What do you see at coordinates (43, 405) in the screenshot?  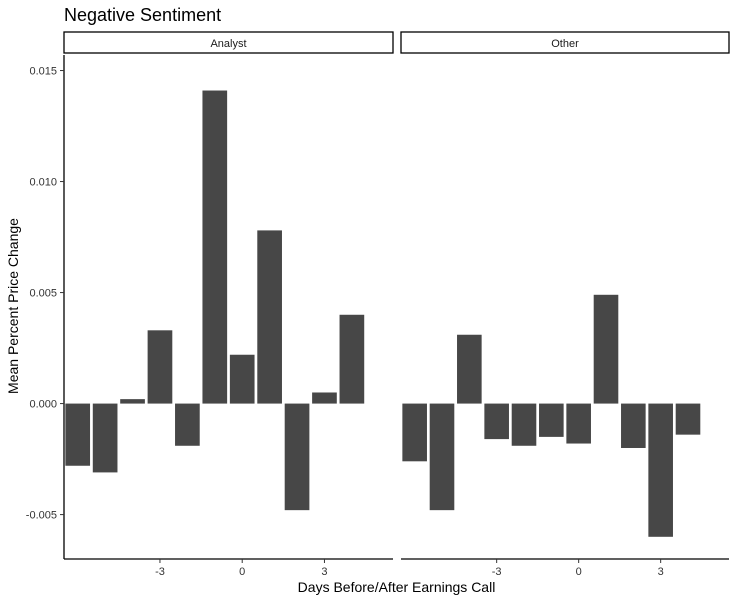 I see `y-tick-label: 0.000` at bounding box center [43, 405].